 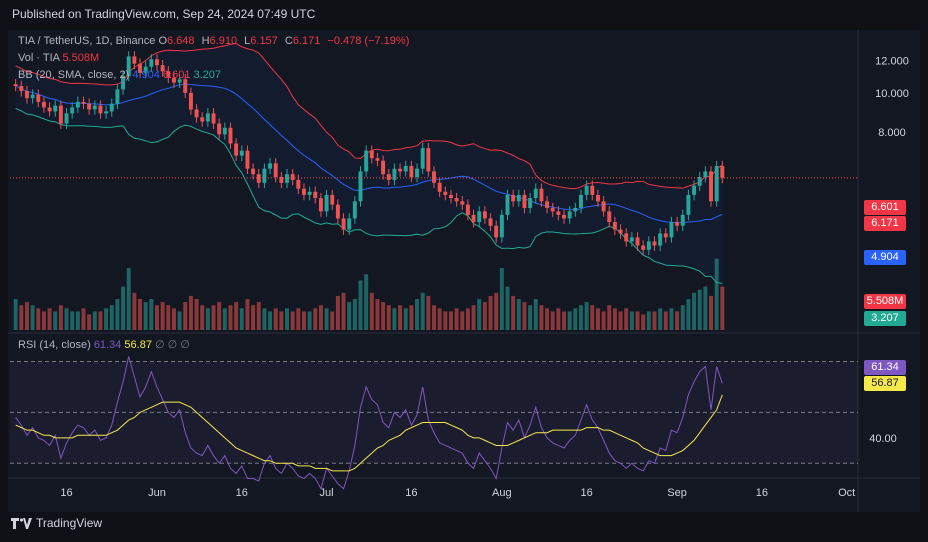 What do you see at coordinates (368, 41) in the screenshot?
I see `change-value: −0.478 (−7.19%)` at bounding box center [368, 41].